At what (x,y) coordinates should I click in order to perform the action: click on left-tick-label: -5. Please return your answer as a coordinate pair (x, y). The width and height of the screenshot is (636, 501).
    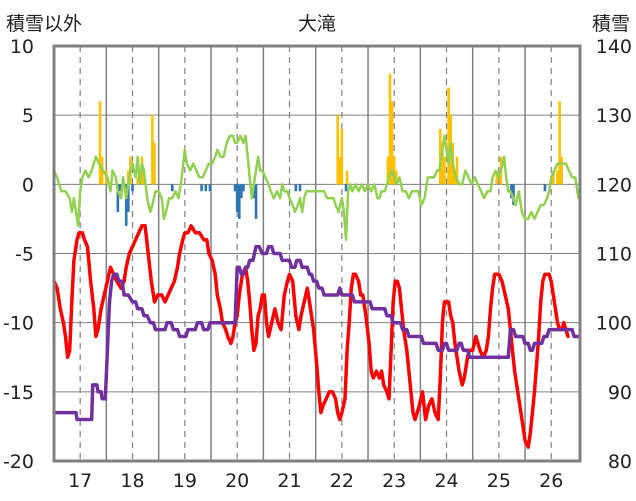
    Looking at the image, I should click on (24, 255).